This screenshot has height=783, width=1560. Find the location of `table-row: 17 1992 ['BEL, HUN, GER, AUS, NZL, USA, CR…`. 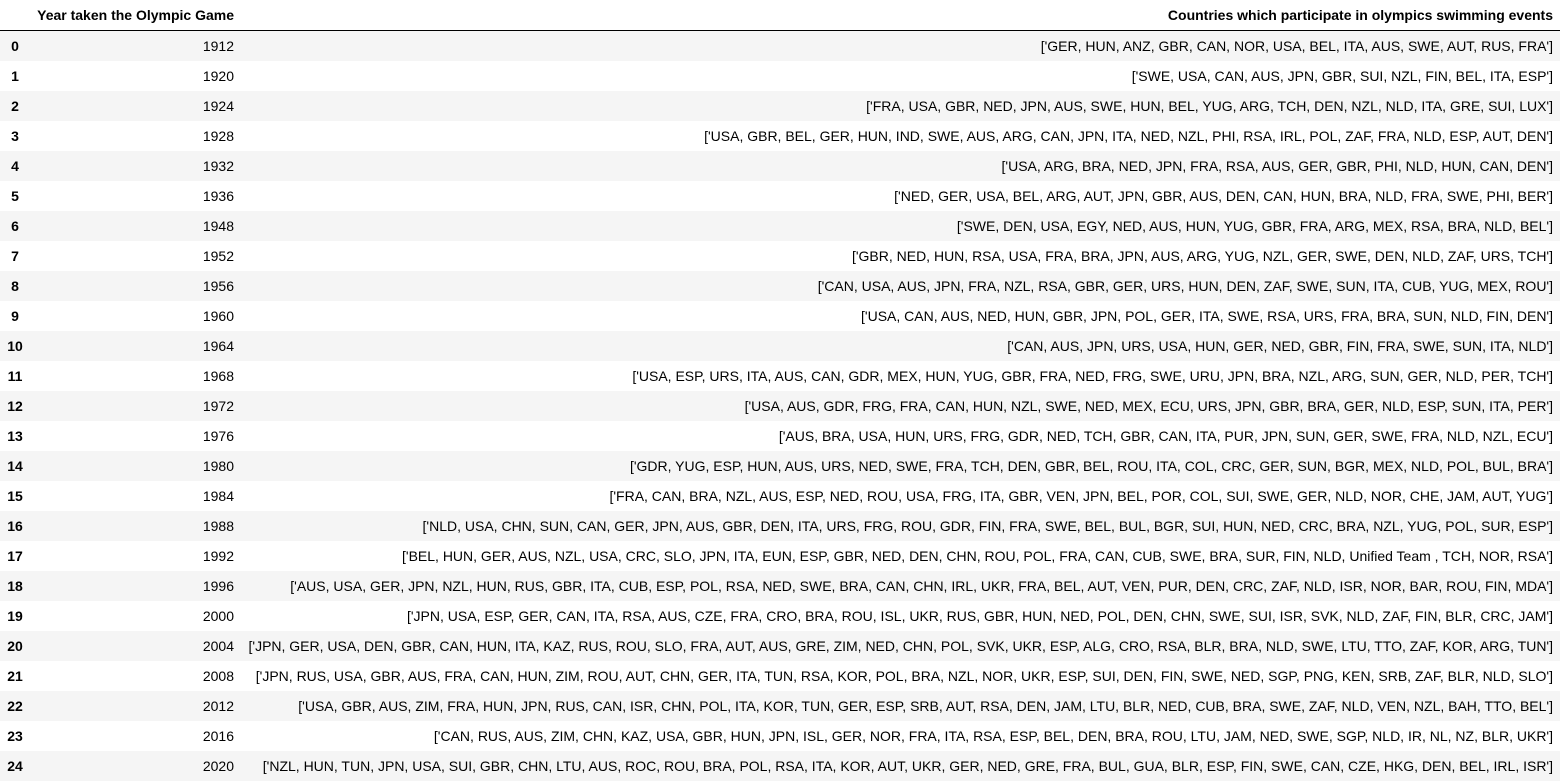

table-row: 17 1992 ['BEL, HUN, GER, AUS, NZL, USA, CR… is located at coordinates (780, 556).